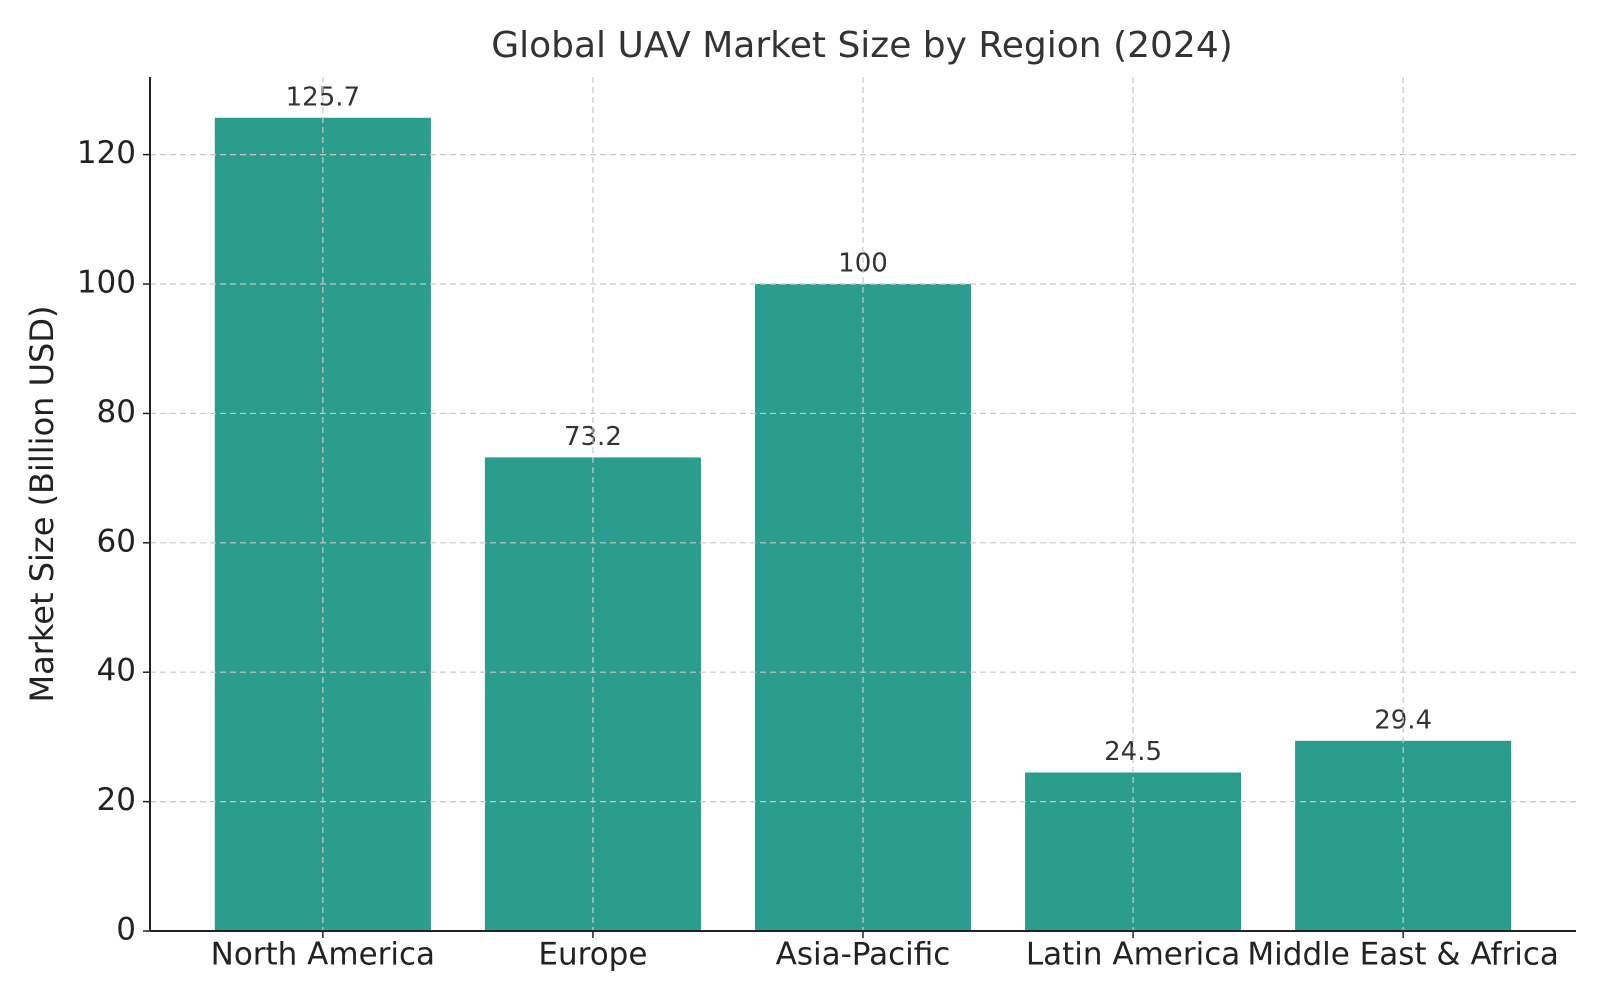 The width and height of the screenshot is (1600, 1004). Describe the element at coordinates (863, 955) in the screenshot. I see `x-tick-label: Asia-Pacific` at that location.